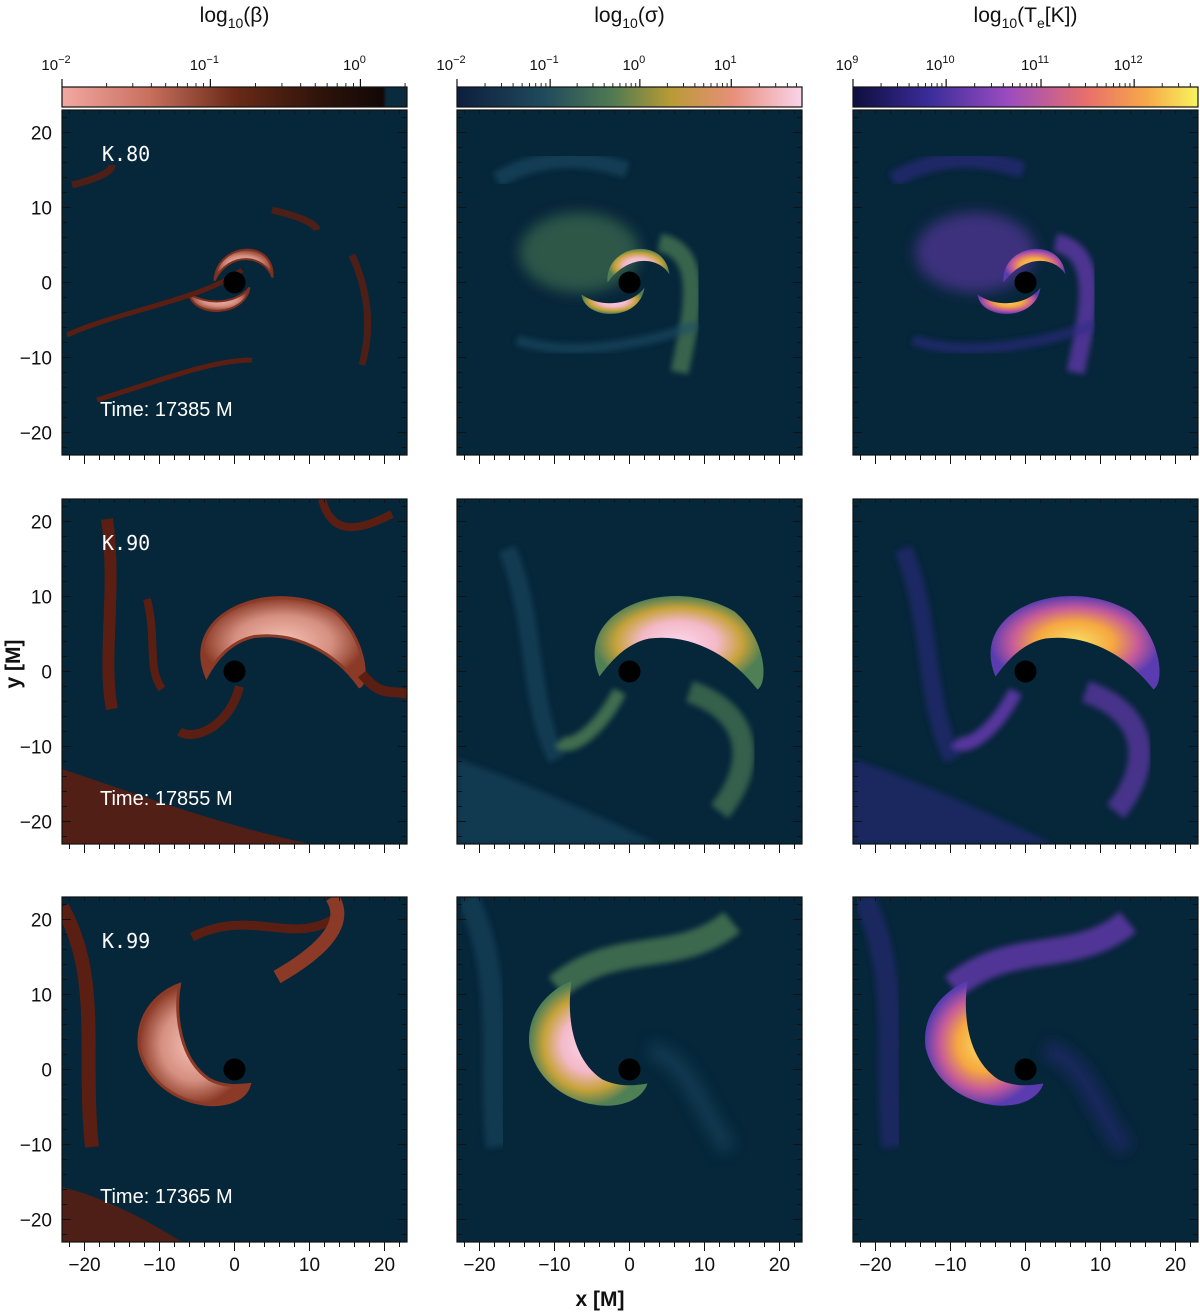 The image size is (1200, 1312). I want to click on column-title-text: log10(β), so click(235, 17).